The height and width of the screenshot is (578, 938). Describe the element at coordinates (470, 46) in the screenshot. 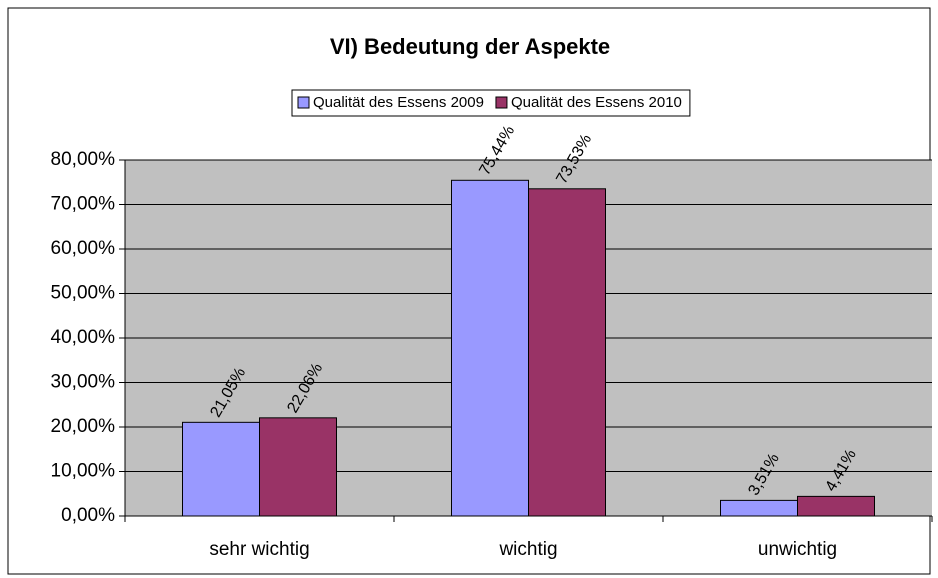

I see `chart-title: VI) Bedeutung der Aspekte` at that location.